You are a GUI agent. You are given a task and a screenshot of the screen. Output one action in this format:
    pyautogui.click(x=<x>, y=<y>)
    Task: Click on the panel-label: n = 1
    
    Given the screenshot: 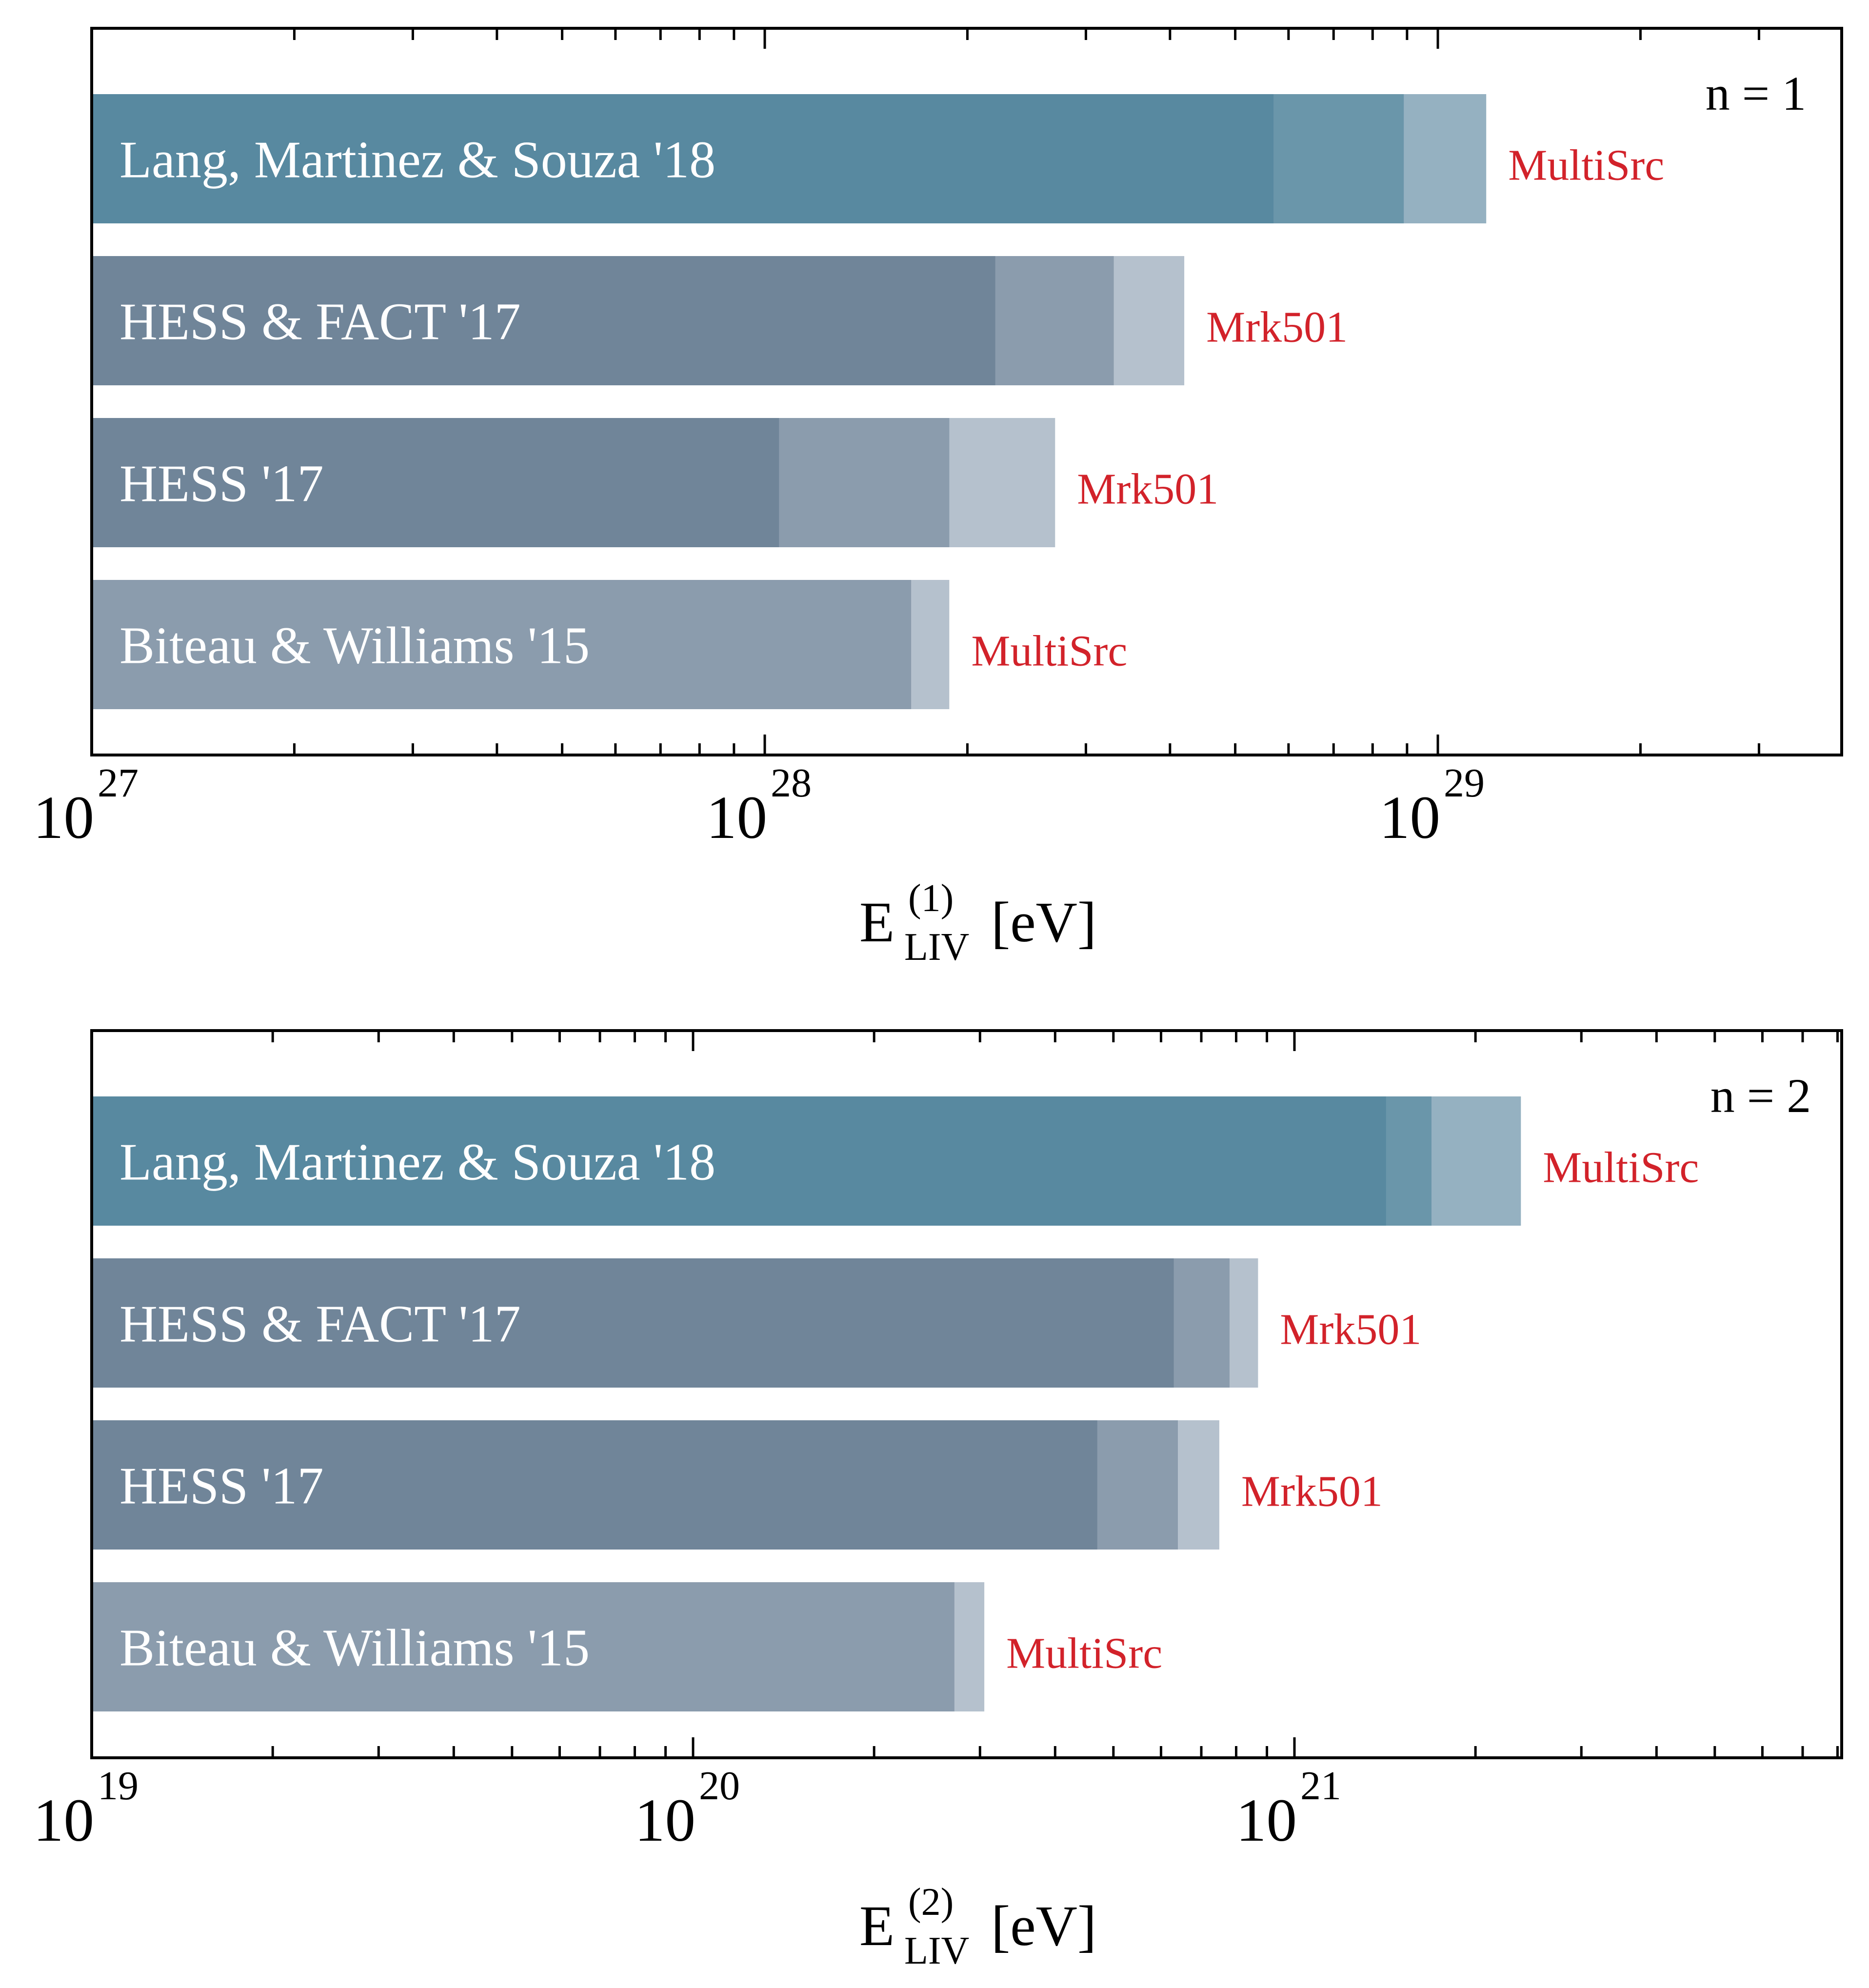 What is the action you would take?
    pyautogui.click(x=1756, y=93)
    